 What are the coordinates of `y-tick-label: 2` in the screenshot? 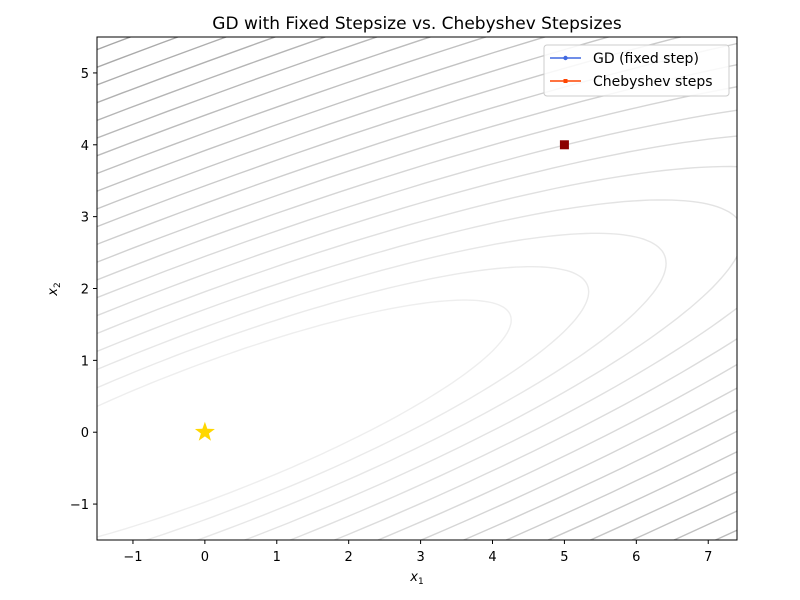 It's located at (85, 290).